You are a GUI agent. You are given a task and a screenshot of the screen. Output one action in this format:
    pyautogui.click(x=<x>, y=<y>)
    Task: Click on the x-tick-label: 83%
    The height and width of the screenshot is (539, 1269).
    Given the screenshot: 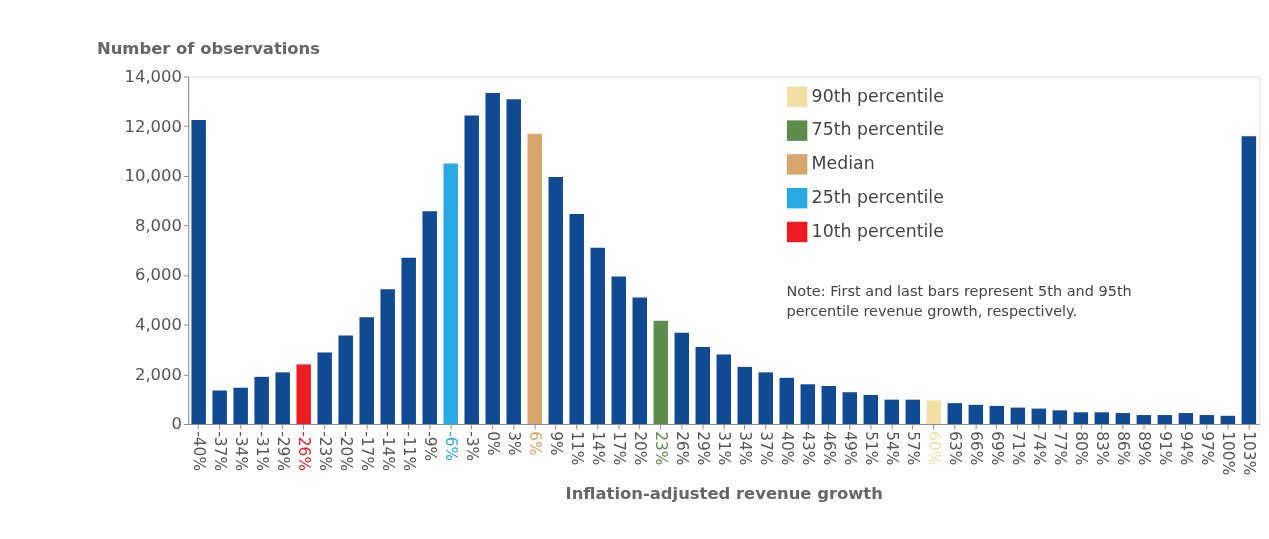 What is the action you would take?
    pyautogui.click(x=1102, y=448)
    